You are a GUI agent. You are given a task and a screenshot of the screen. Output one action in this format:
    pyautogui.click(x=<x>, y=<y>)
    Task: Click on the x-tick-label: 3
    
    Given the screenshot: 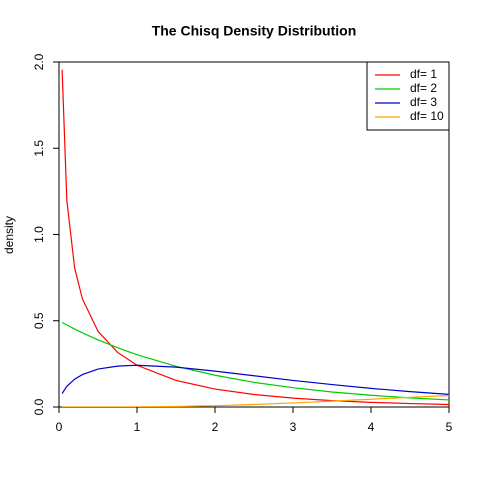 What is the action you would take?
    pyautogui.click(x=293, y=427)
    